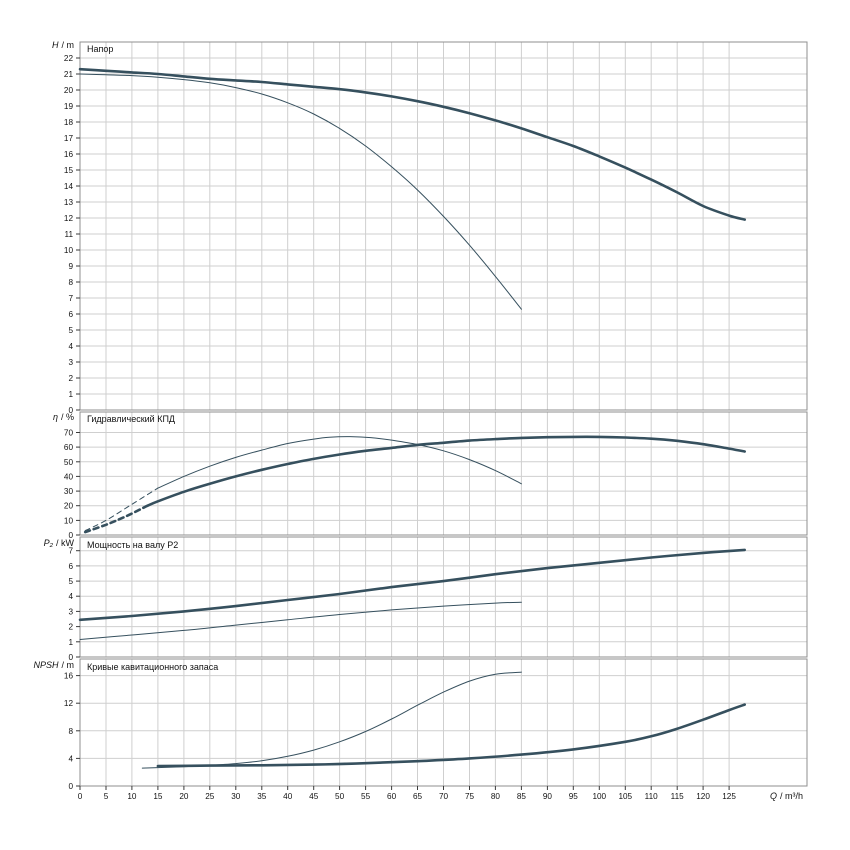 This screenshot has width=850, height=850. What do you see at coordinates (80, 796) in the screenshot?
I see `x-tick-label: 0` at bounding box center [80, 796].